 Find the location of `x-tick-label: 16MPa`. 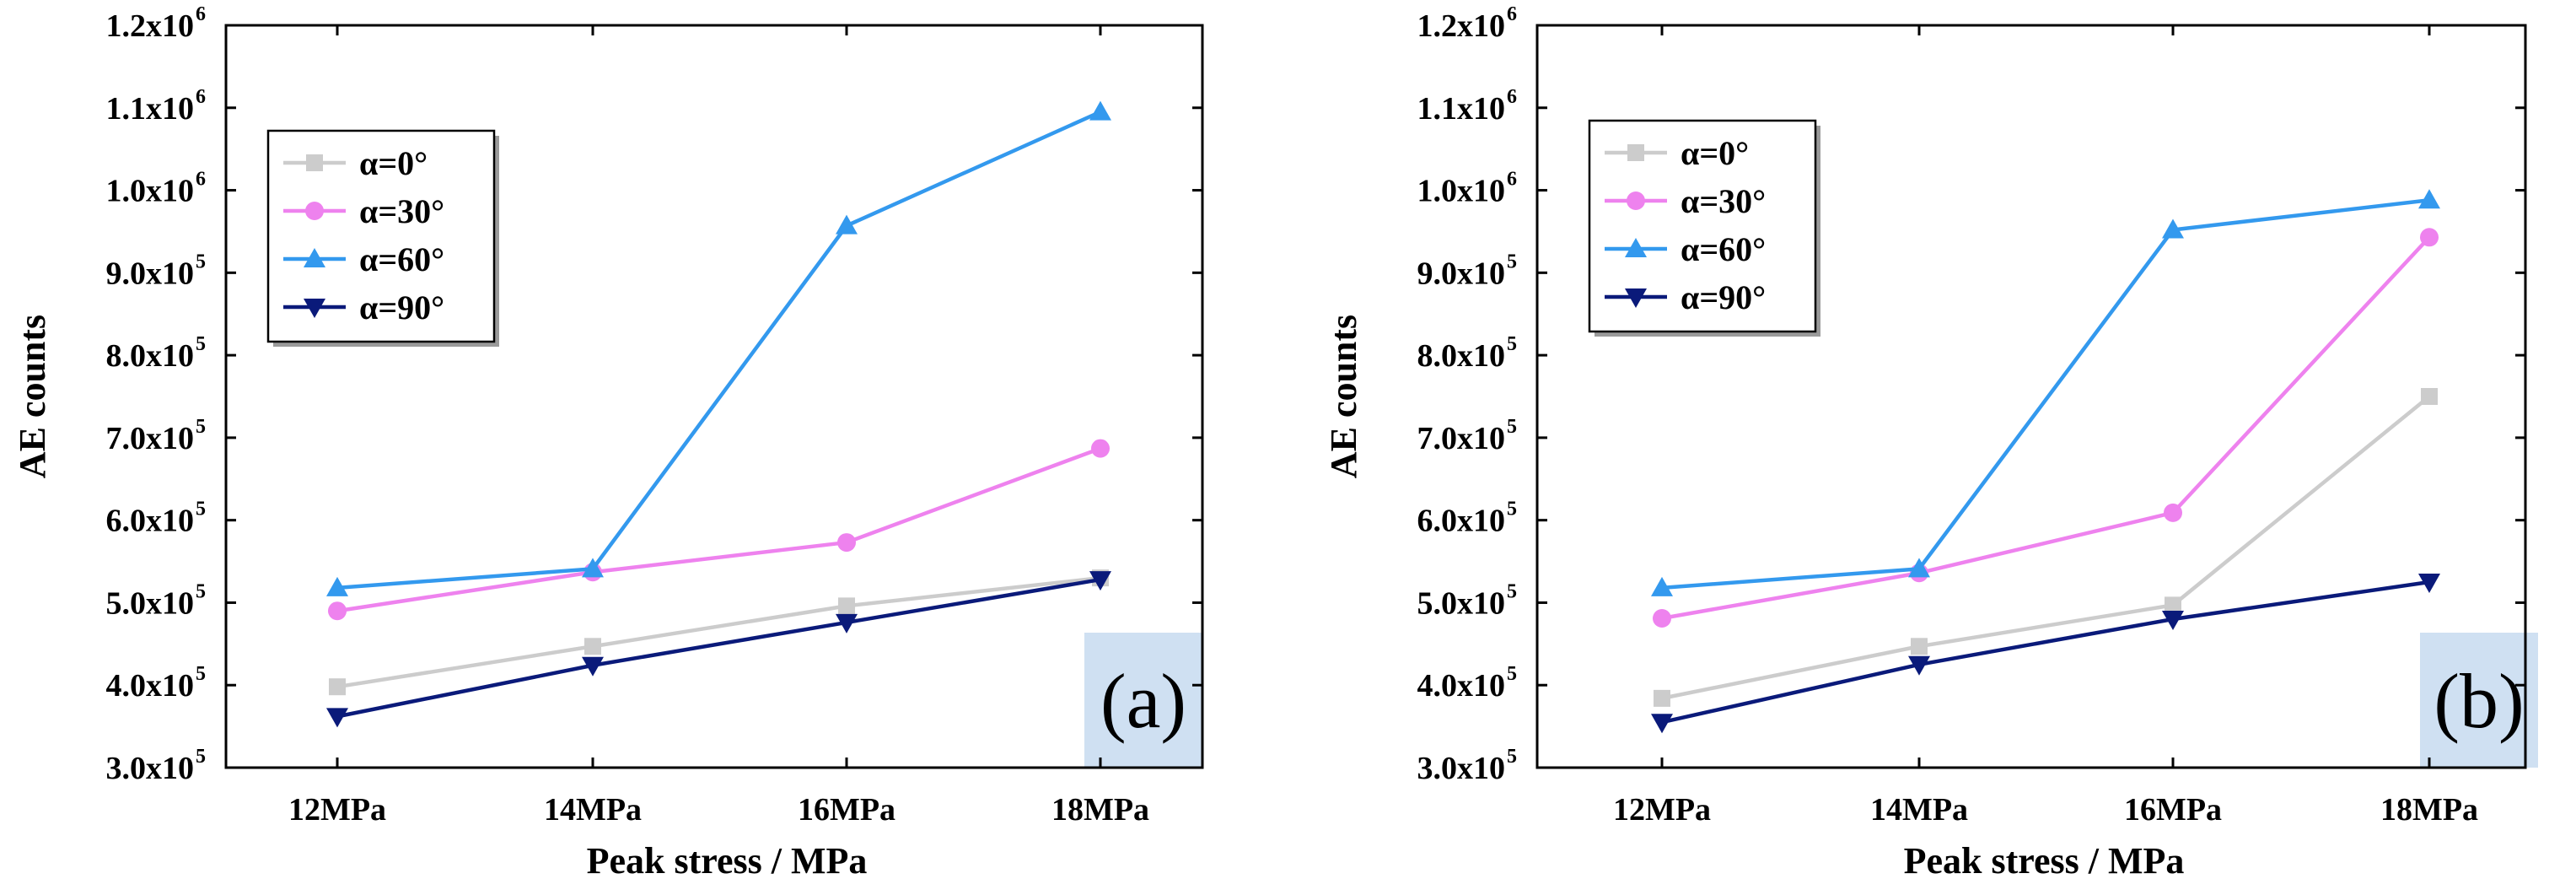

x-tick-label: 16MPa is located at coordinates (2173, 810).